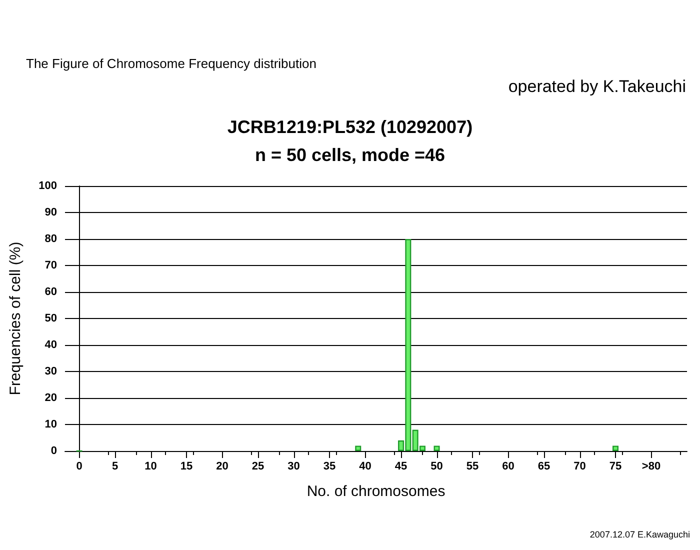  Describe the element at coordinates (350, 127) in the screenshot. I see `chart-title: JCRB1219:PL532 (10292007)` at that location.